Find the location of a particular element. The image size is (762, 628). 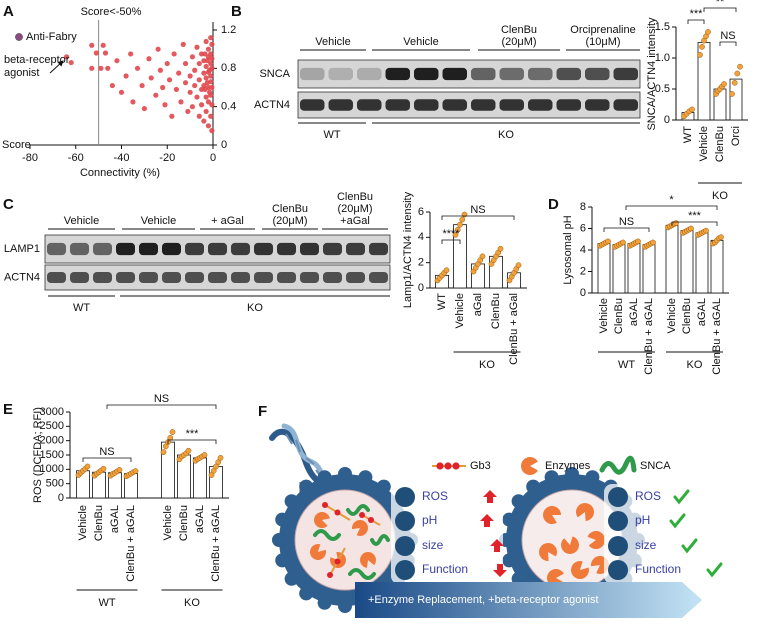

y-tick-label: 2 is located at coordinates (583, 271).